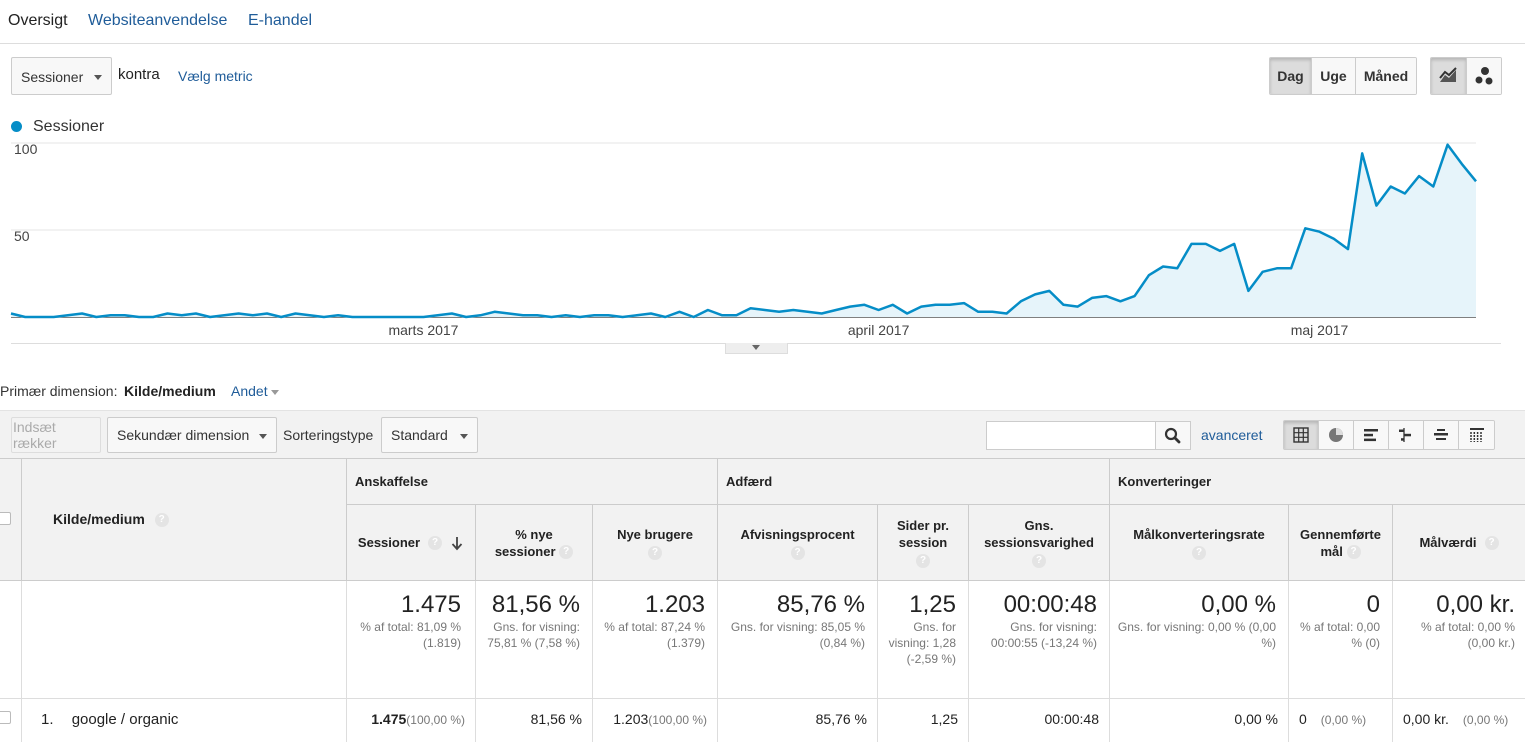  I want to click on row-cell: 1,25, so click(923, 720).